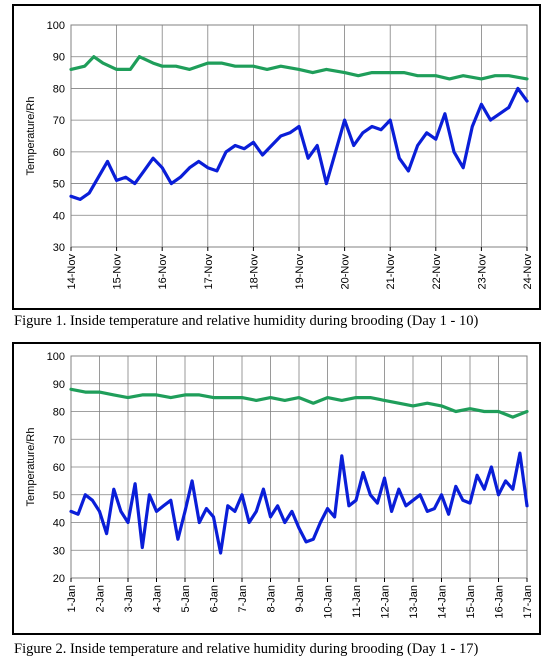  What do you see at coordinates (300, 599) in the screenshot?
I see `x-tick-label: 9-Jan` at bounding box center [300, 599].